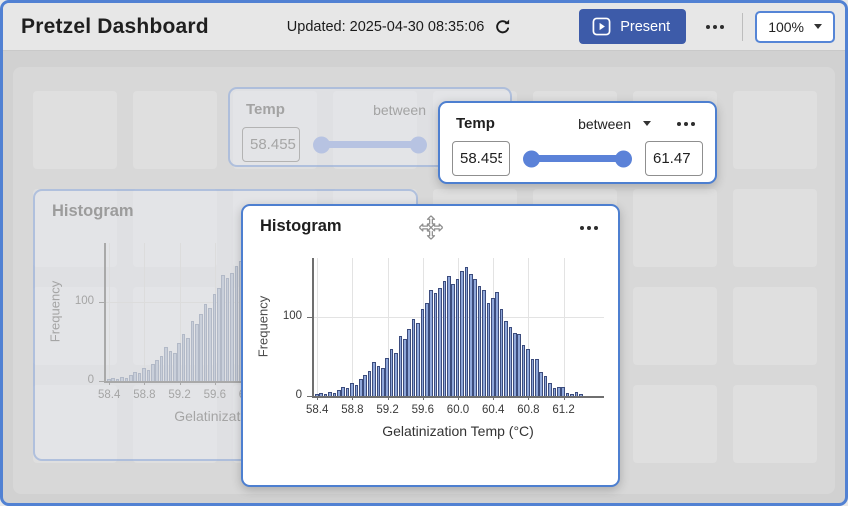 The width and height of the screenshot is (848, 506). I want to click on xlab: 59.6, so click(422, 410).